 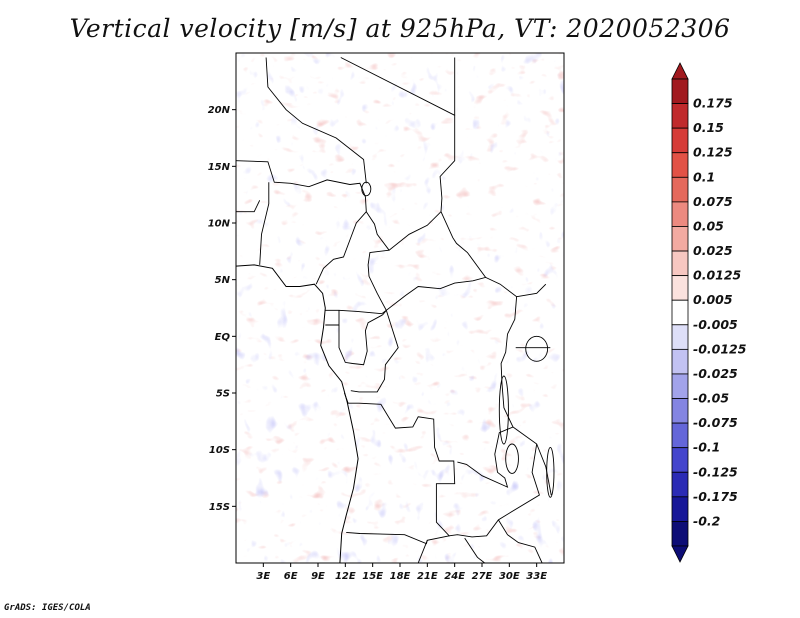 I want to click on colorbar-label: -0.05, so click(x=711, y=398).